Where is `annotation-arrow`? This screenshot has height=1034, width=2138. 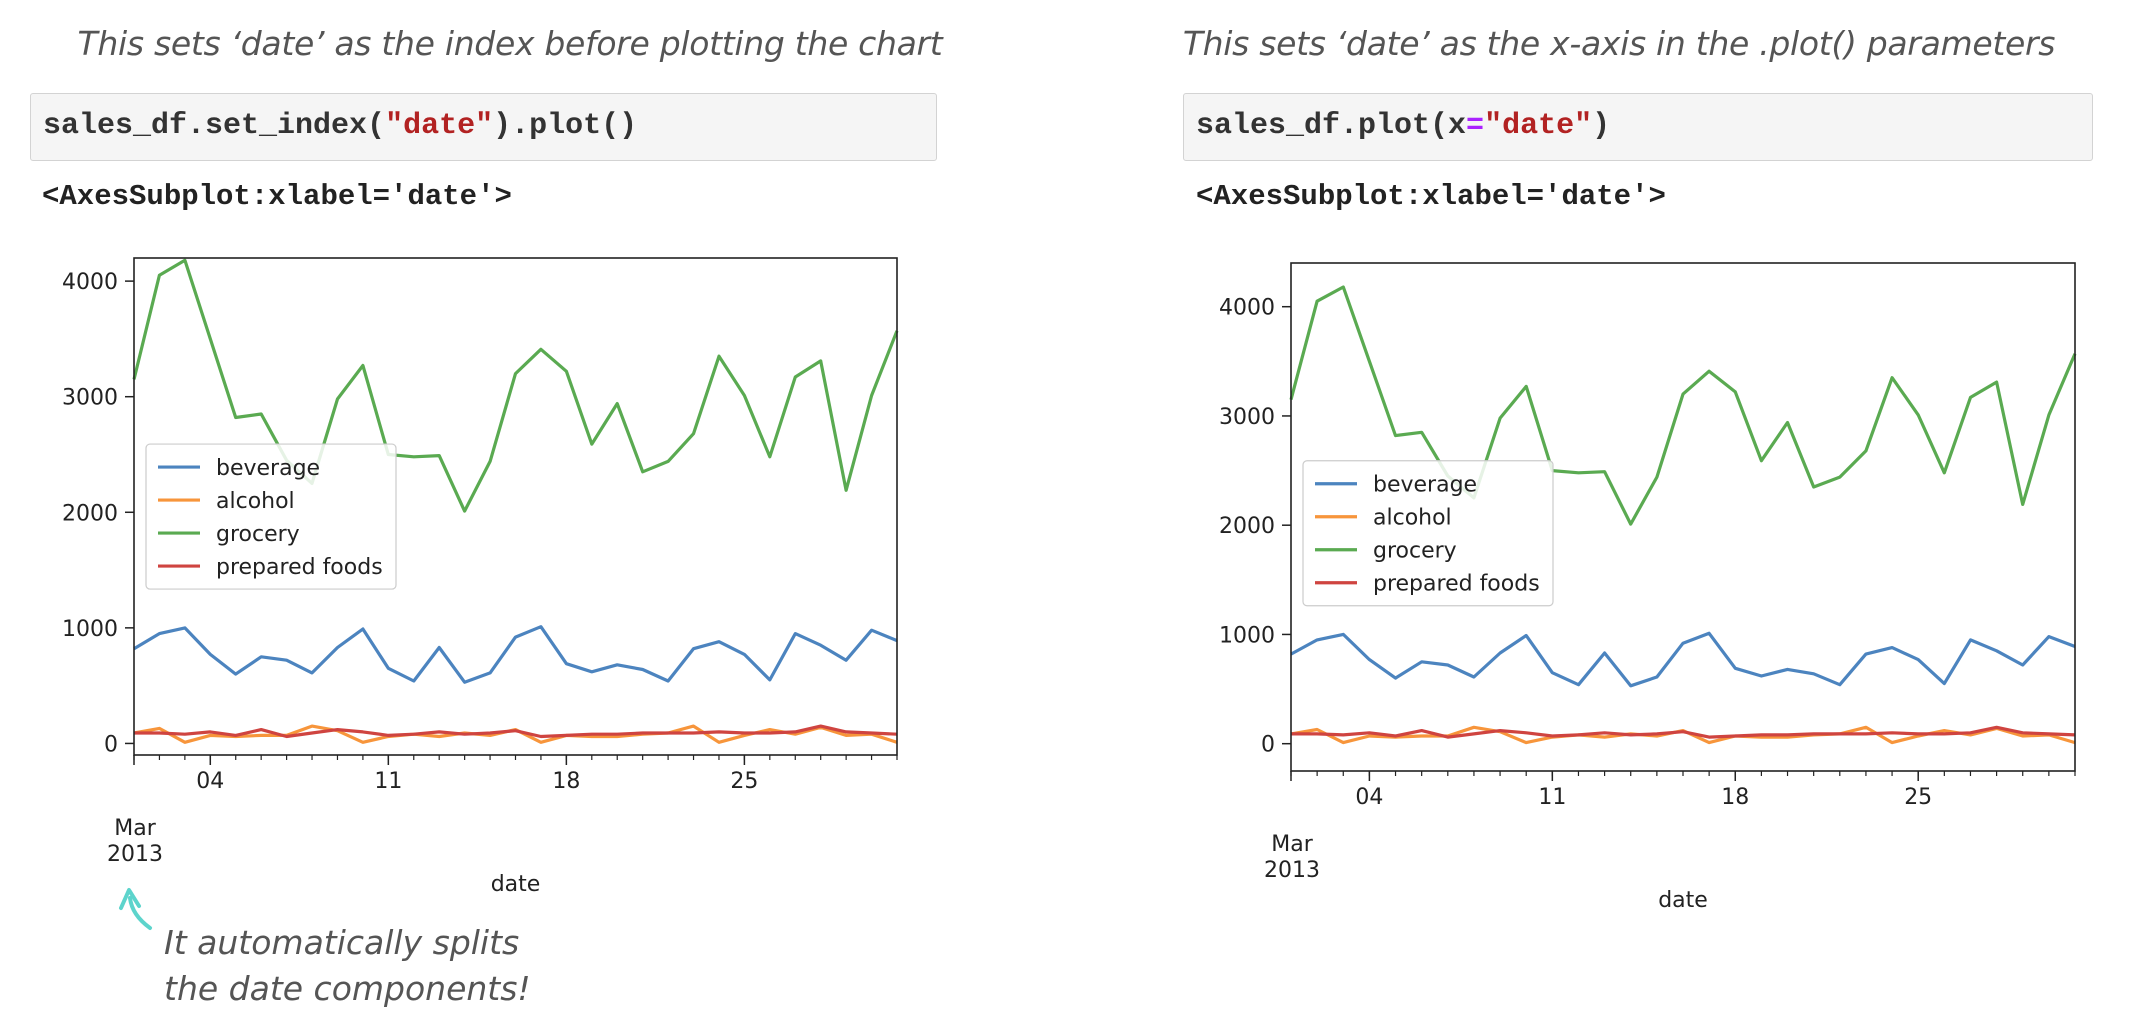
annotation-arrow is located at coordinates (135, 909).